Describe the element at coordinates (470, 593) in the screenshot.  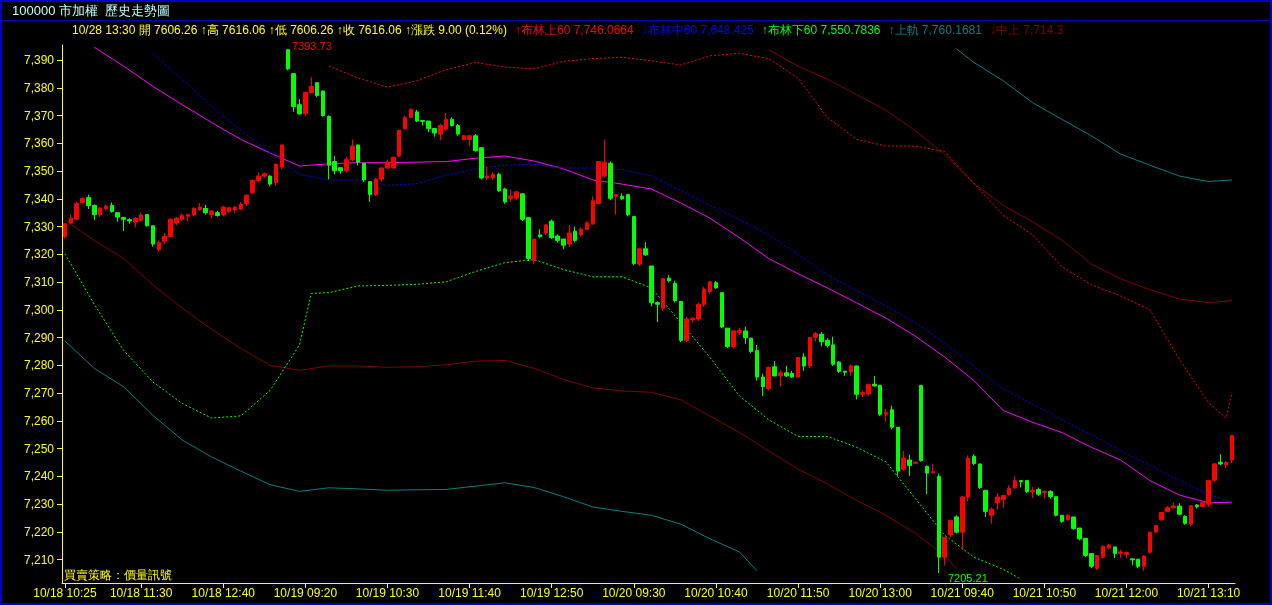
I see `x-tick-label: 10/19 11:40` at that location.